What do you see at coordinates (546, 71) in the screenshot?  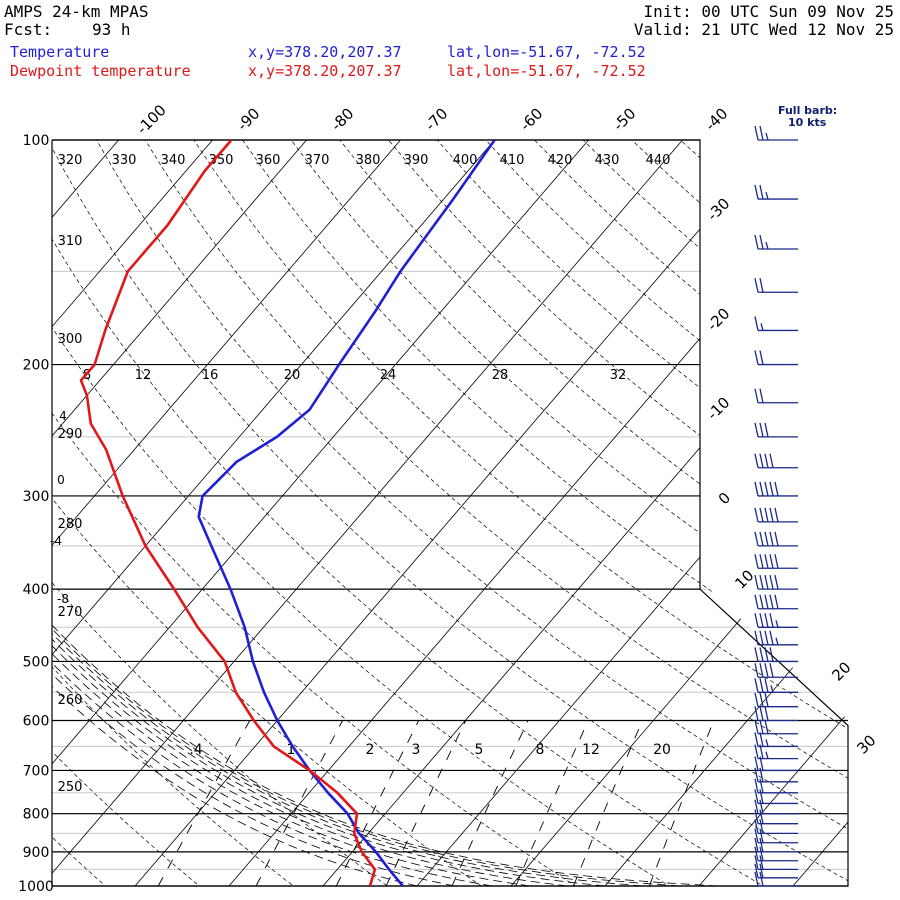 I see `legend-dewpoint-latlon: lat,lon=-51.67, -72.52` at bounding box center [546, 71].